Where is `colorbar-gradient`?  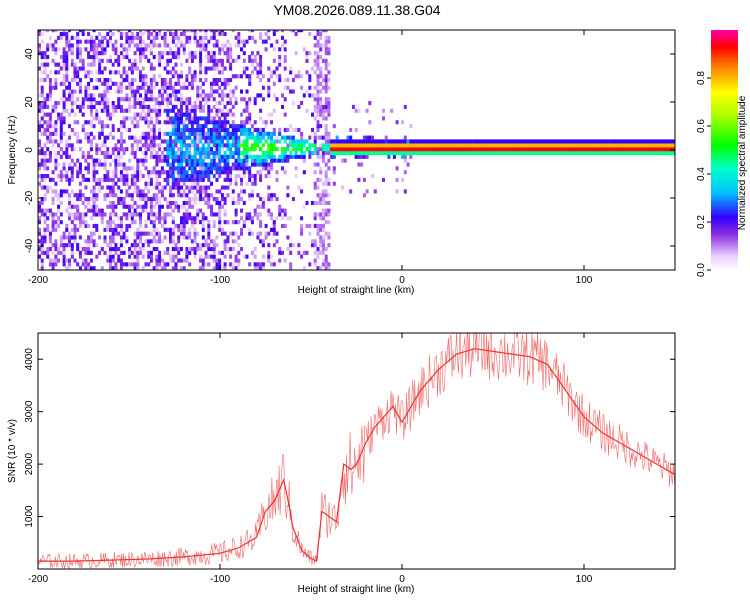
colorbar-gradient is located at coordinates (724, 150).